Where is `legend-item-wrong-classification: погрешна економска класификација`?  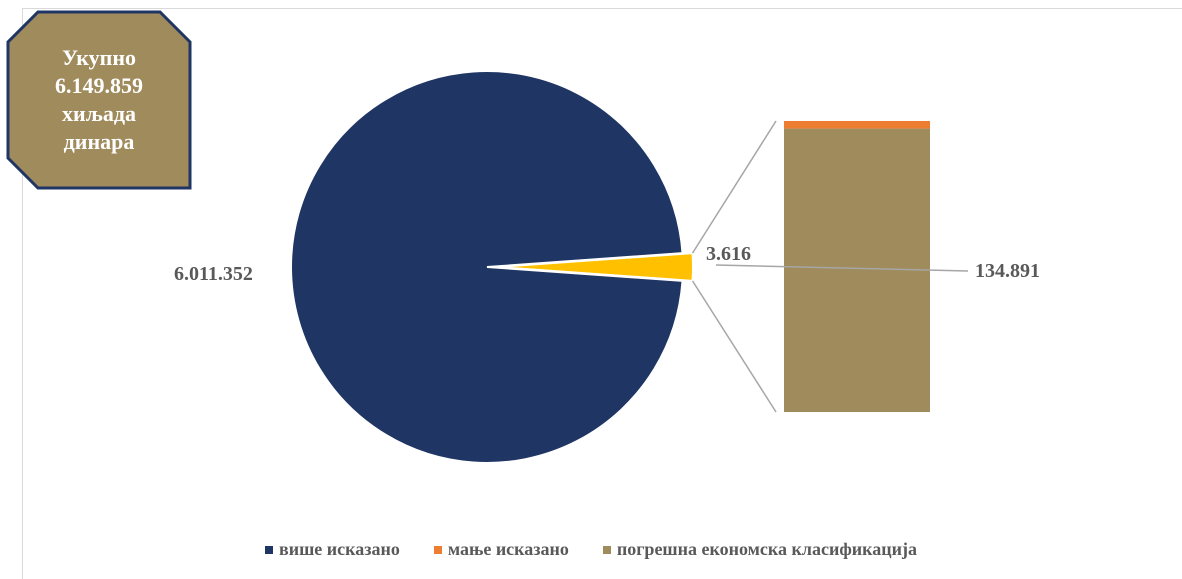 legend-item-wrong-classification: погрешна економска класификација is located at coordinates (759, 549).